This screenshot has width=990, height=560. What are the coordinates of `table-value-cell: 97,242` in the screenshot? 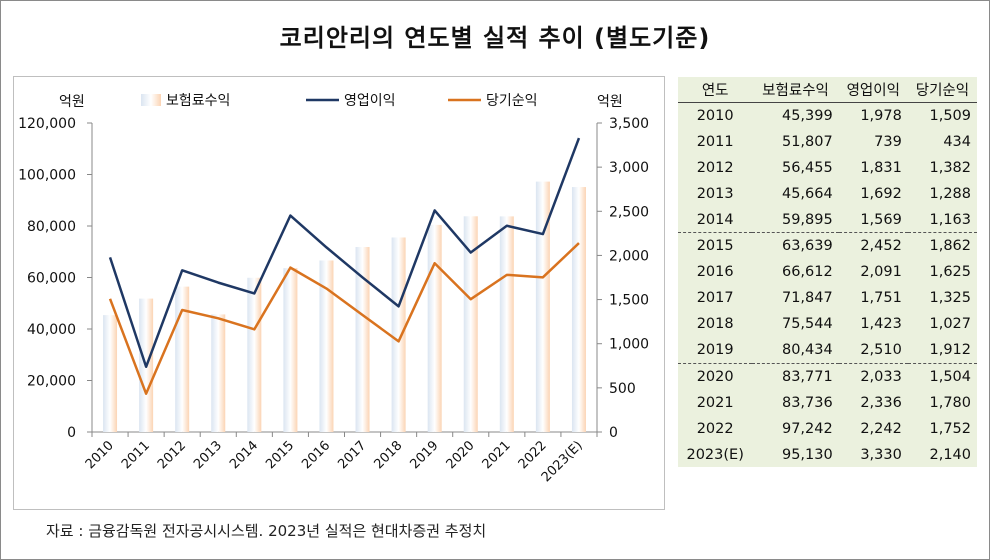 It's located at (807, 428).